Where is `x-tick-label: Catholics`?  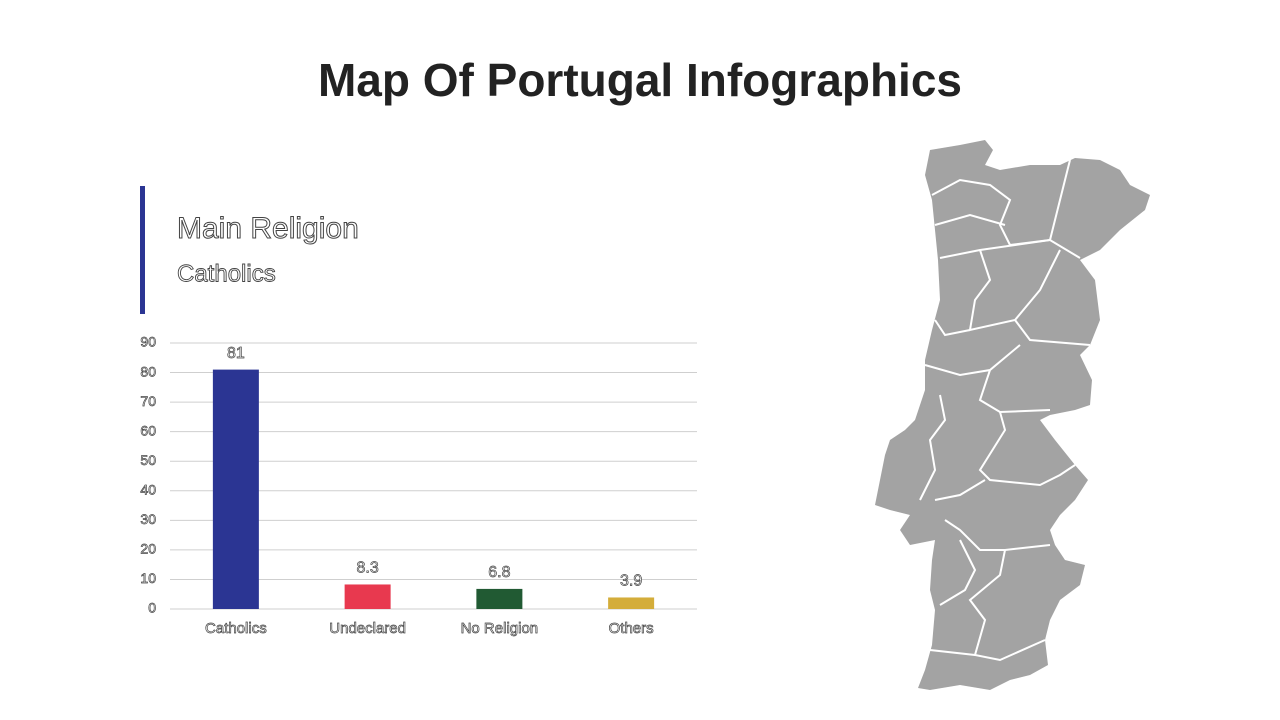
x-tick-label: Catholics is located at coordinates (236, 628).